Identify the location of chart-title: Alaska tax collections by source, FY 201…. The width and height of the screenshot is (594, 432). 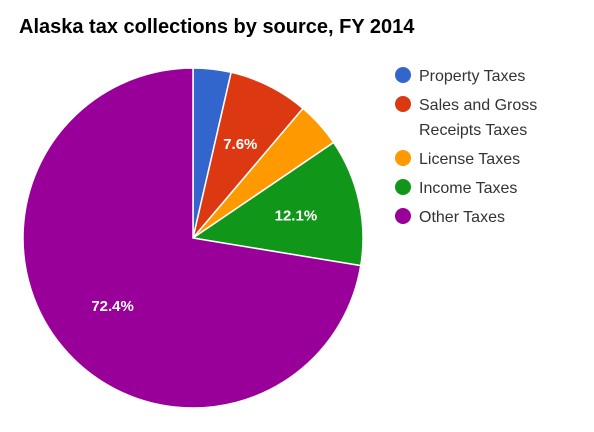
(217, 27).